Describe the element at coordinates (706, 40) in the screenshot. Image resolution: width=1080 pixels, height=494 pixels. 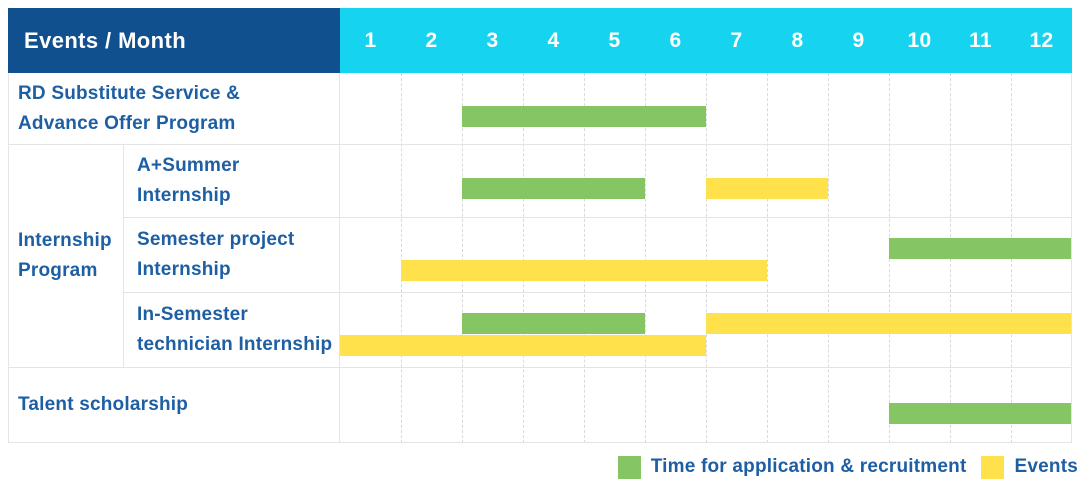
I see `month-header: 1 2 3 4 5 6 7 8 9 10 11 12` at that location.